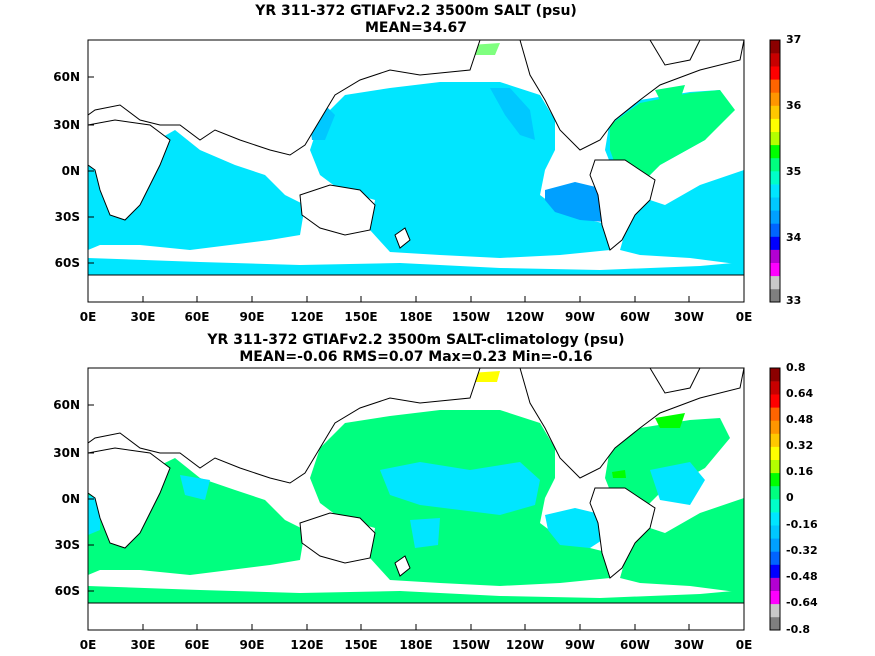 The width and height of the screenshot is (875, 656). Describe the element at coordinates (361, 317) in the screenshot. I see `p1-xlabel: 150E` at that location.